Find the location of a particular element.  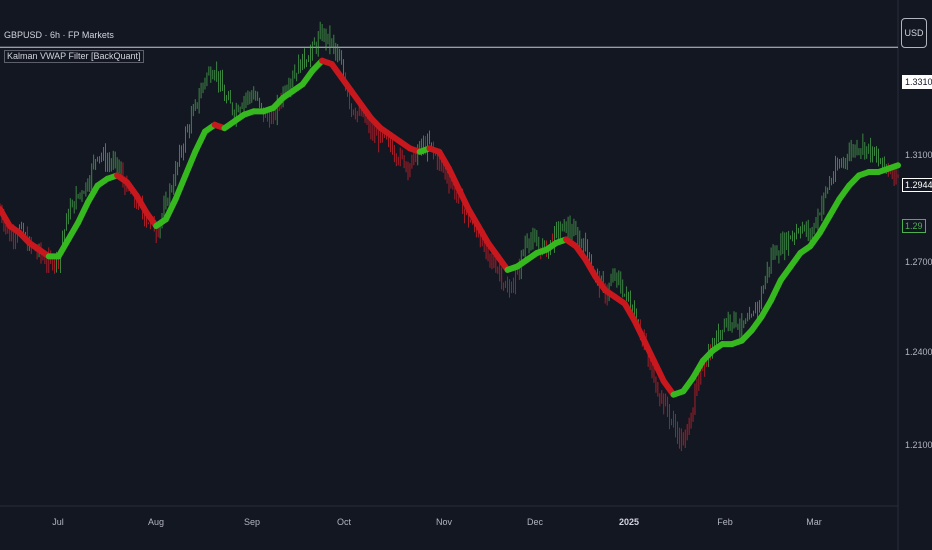

y-tick-label: 1.21000 is located at coordinates (918, 445).